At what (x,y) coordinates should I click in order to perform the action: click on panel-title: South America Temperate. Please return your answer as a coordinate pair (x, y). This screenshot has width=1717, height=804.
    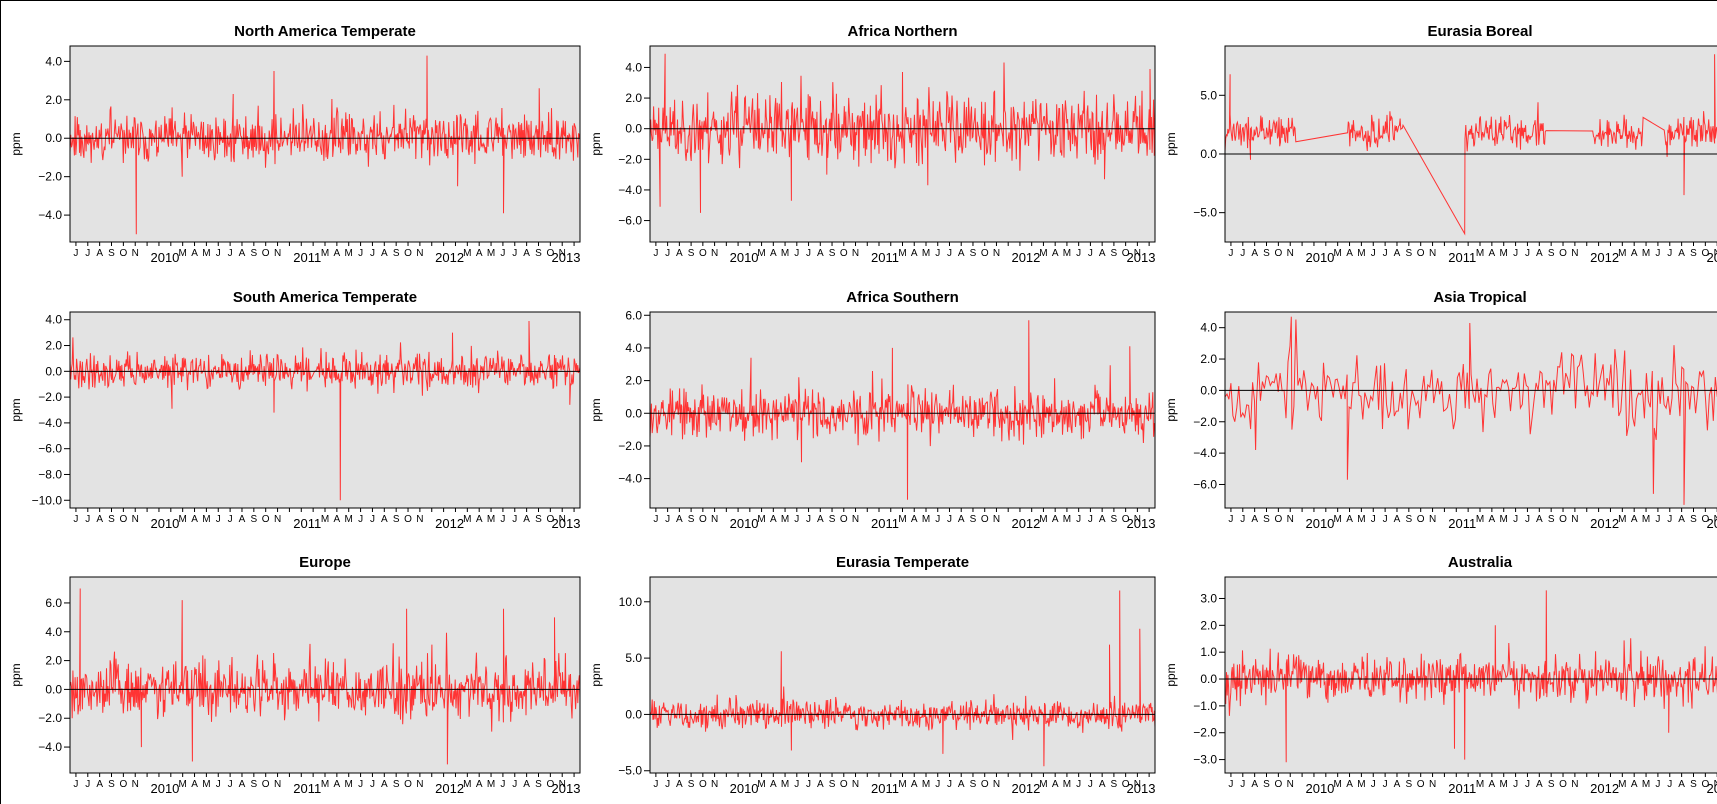
    Looking at the image, I should click on (325, 297).